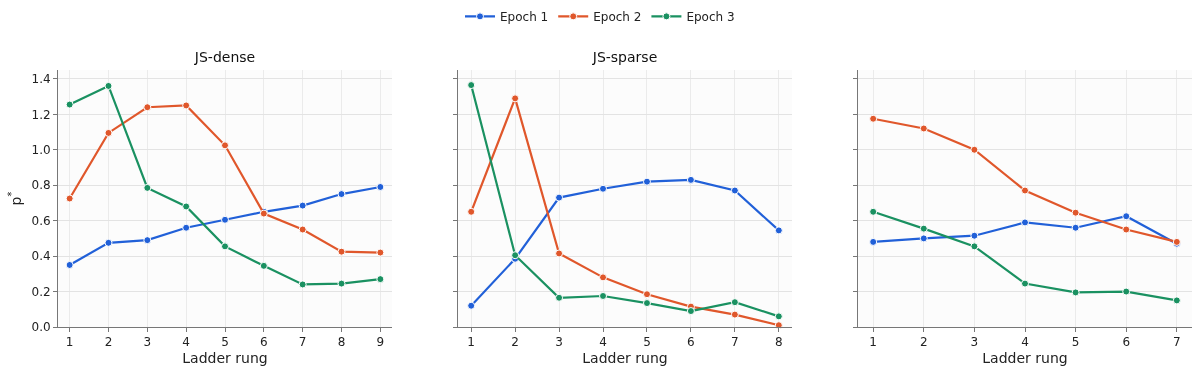 Image resolution: width=1200 pixels, height=374 pixels. Describe the element at coordinates (380, 342) in the screenshot. I see `x-tick-label: 9` at that location.